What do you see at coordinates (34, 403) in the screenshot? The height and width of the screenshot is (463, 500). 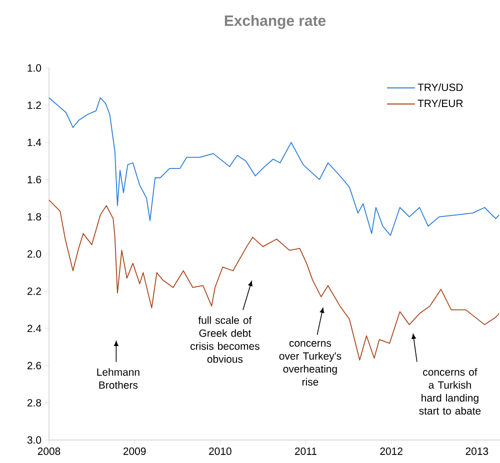 I see `y-tick-label: 2.8` at bounding box center [34, 403].